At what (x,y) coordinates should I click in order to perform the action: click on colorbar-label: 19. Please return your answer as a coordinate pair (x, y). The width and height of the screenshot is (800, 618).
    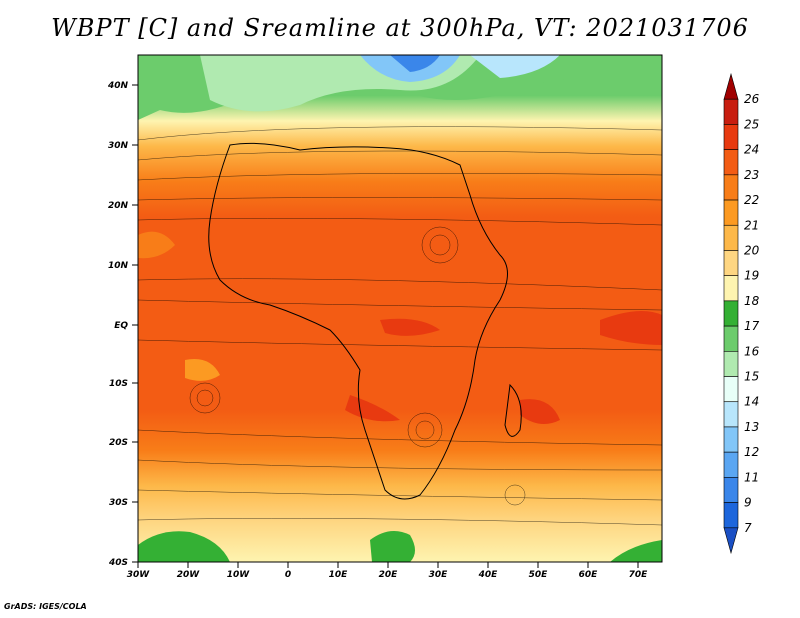
    Looking at the image, I should click on (751, 276).